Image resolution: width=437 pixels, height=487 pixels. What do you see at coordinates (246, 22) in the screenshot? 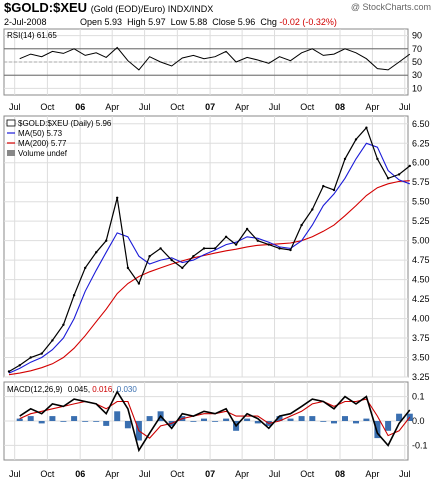
I see `close-value: 5.96` at bounding box center [246, 22].